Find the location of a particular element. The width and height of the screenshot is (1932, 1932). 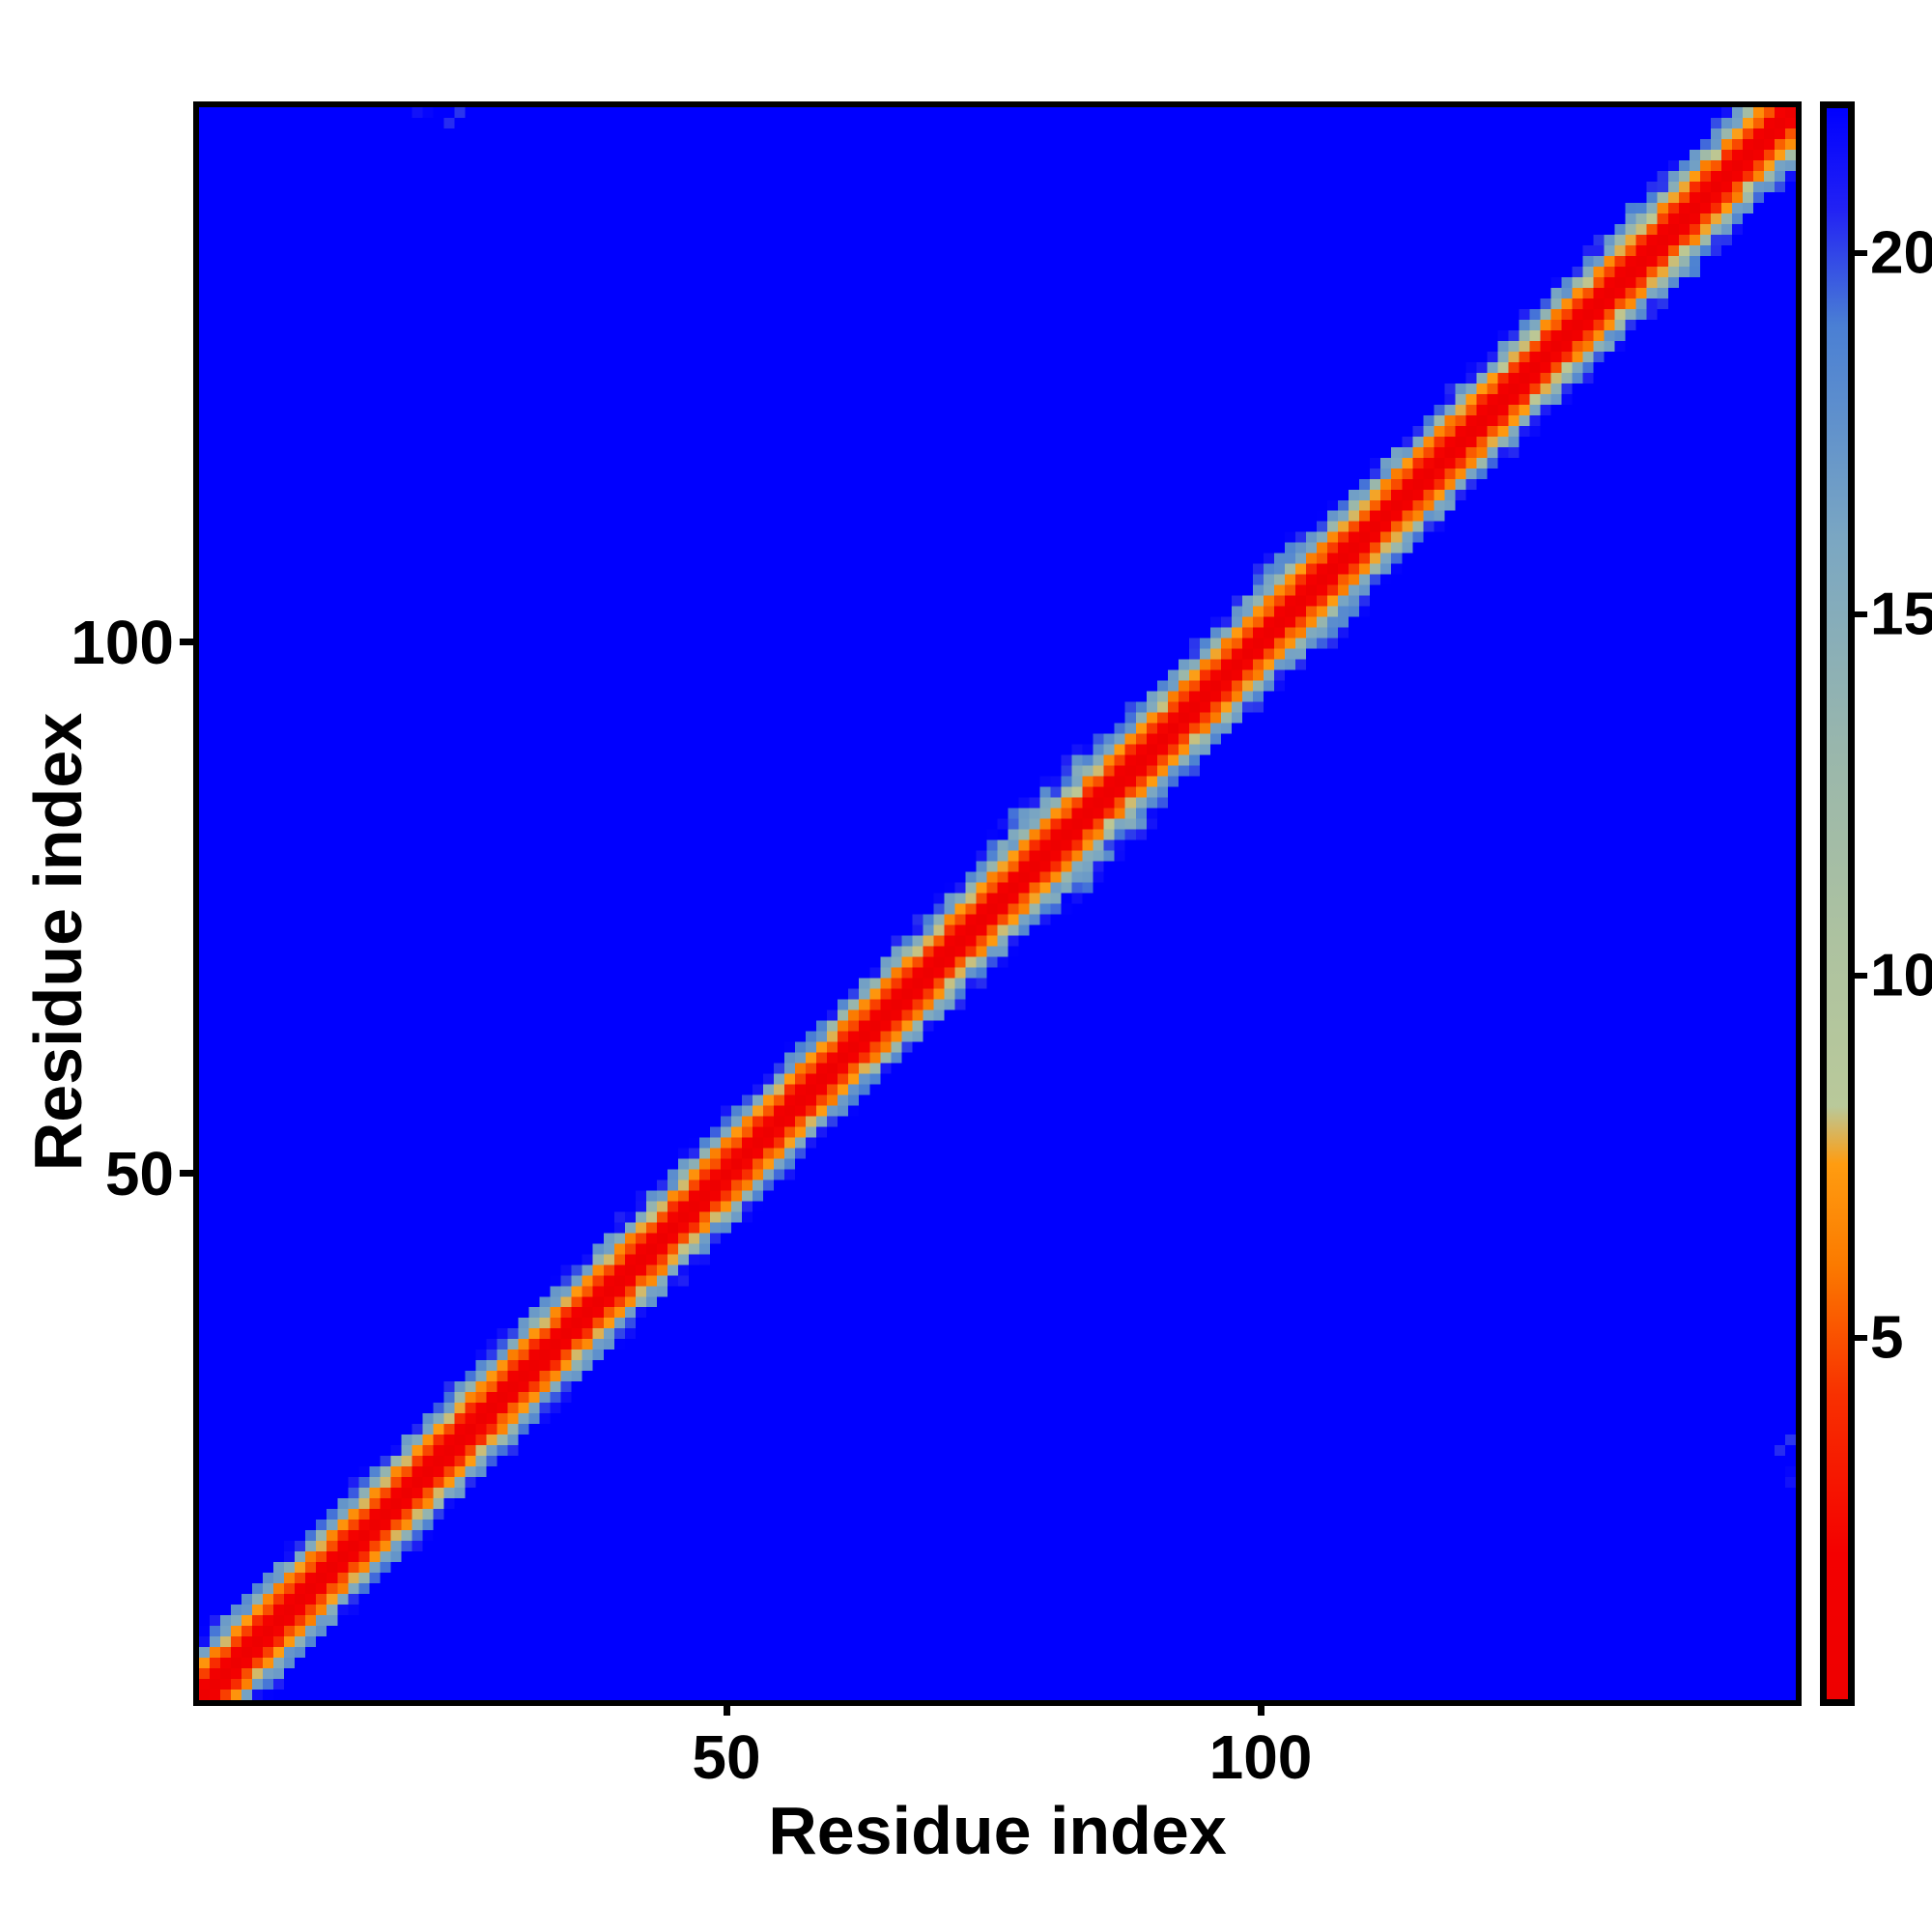

y-tick-label-100: 100 is located at coordinates (122, 642).